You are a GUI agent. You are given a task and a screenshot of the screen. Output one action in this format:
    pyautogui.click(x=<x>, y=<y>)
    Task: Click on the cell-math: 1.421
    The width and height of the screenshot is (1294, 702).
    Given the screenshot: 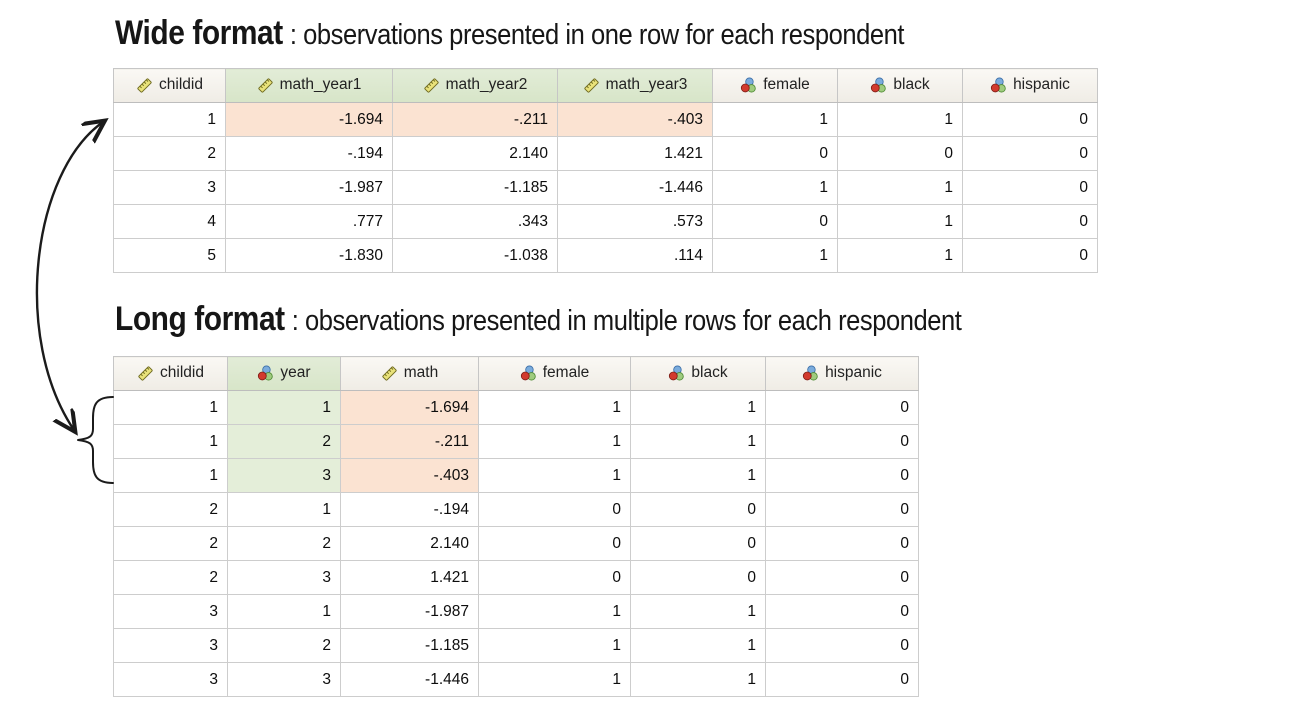 What is the action you would take?
    pyautogui.click(x=409, y=577)
    